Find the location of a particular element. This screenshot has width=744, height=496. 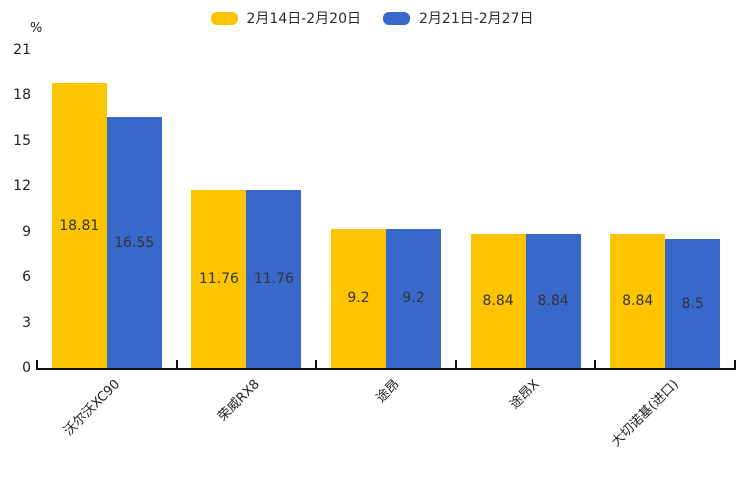

y-tick-label: 12 is located at coordinates (22, 186).